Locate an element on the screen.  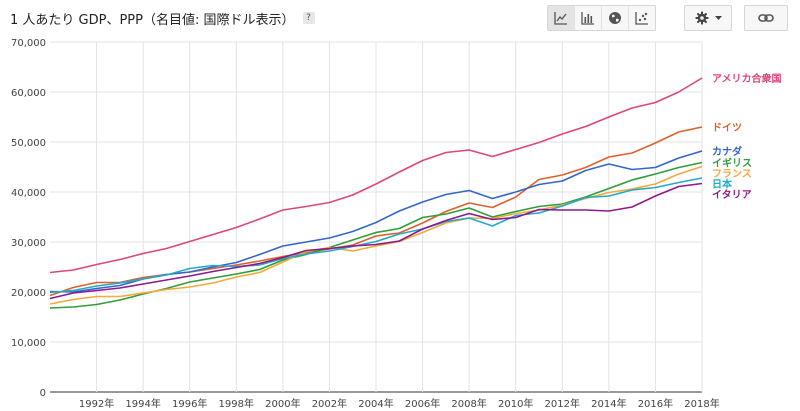
help-button: ? is located at coordinates (308, 18).